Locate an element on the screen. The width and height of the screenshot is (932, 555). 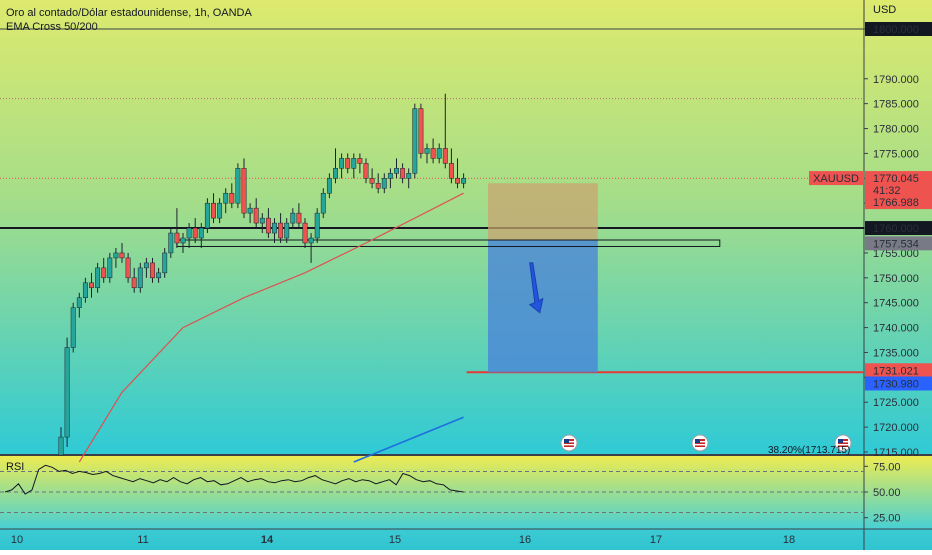
rsi-title: RSI is located at coordinates (15, 467).